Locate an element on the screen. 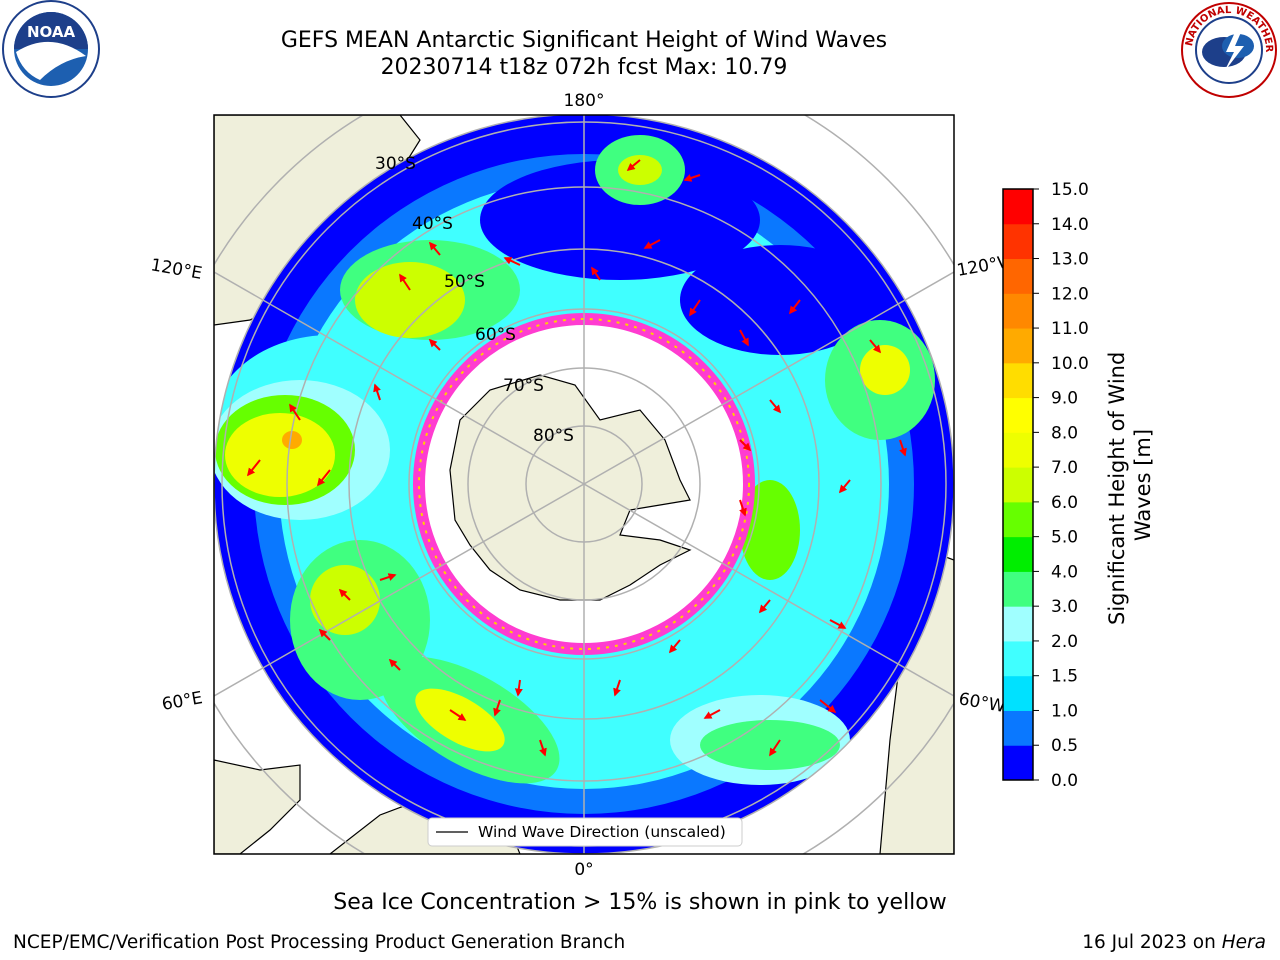 The height and width of the screenshot is (960, 1280). colorbar-tick-label: 1.5 is located at coordinates (1064, 677).